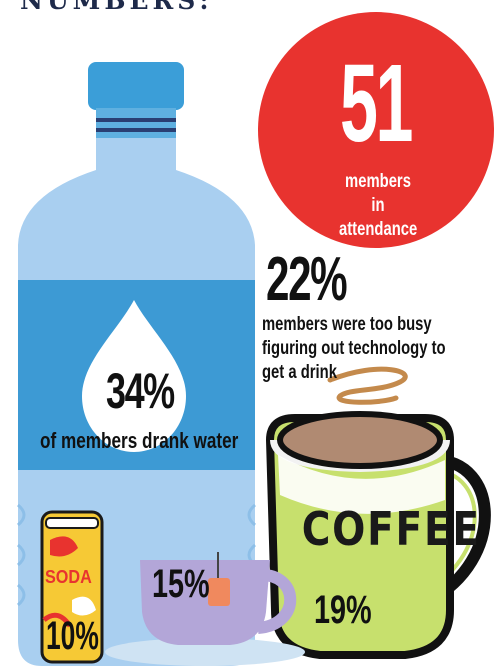 This screenshot has width=501, height=666. What do you see at coordinates (116, 7) in the screenshot?
I see `page-title: NUMBERS:` at bounding box center [116, 7].